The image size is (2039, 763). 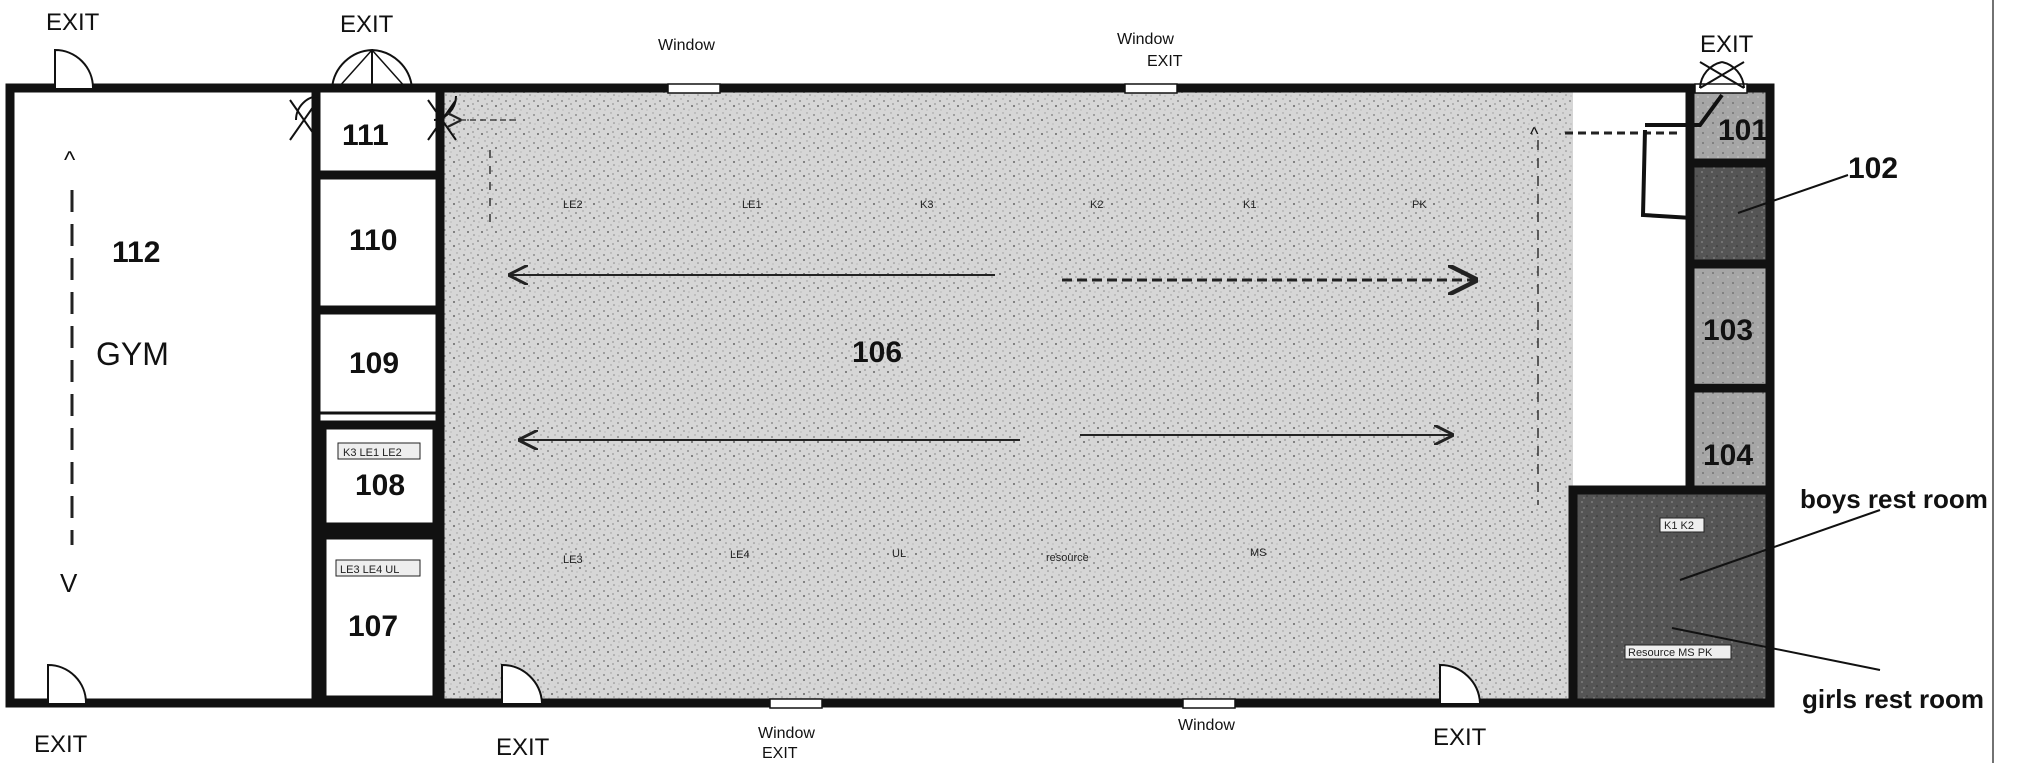 I want to click on room-110-label: 110, so click(x=373, y=240).